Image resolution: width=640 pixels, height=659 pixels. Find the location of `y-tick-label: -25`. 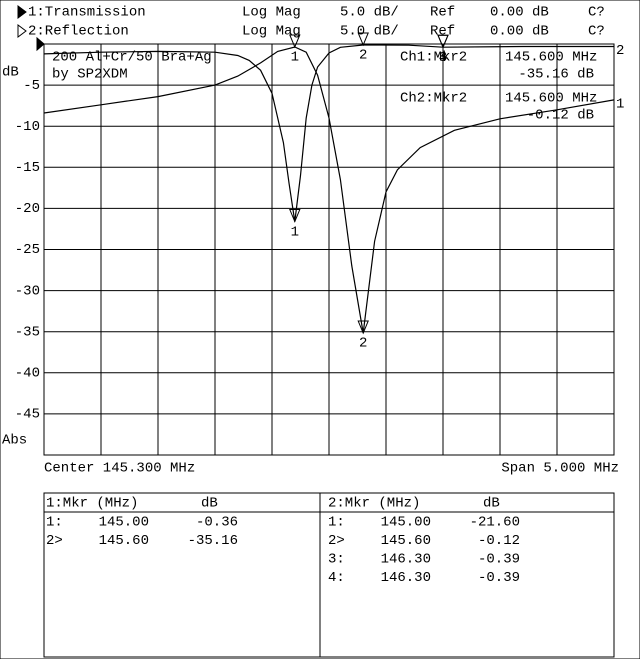

y-tick-label: -25 is located at coordinates (27, 250).